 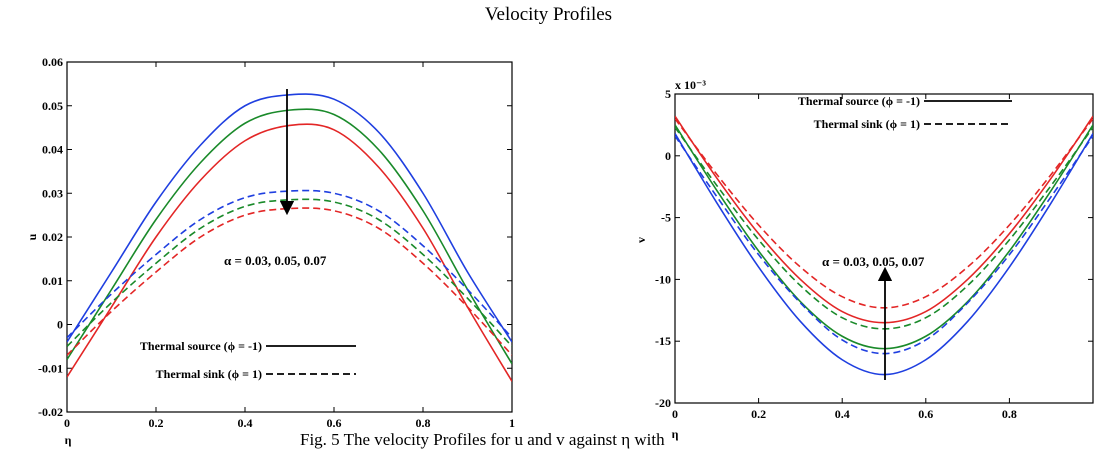 What do you see at coordinates (663, 341) in the screenshot?
I see `y-tick-label: -15` at bounding box center [663, 341].